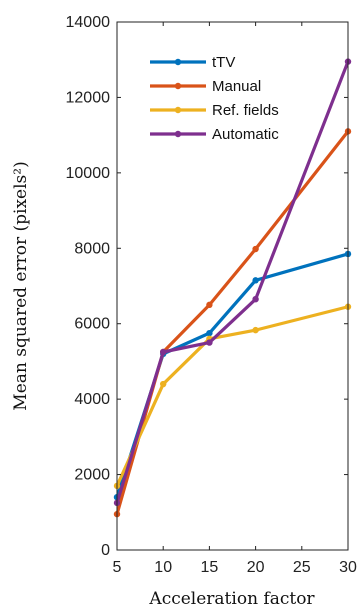 The height and width of the screenshot is (611, 360). Describe the element at coordinates (192, 62) in the screenshot. I see `legend-item: tTV` at that location.